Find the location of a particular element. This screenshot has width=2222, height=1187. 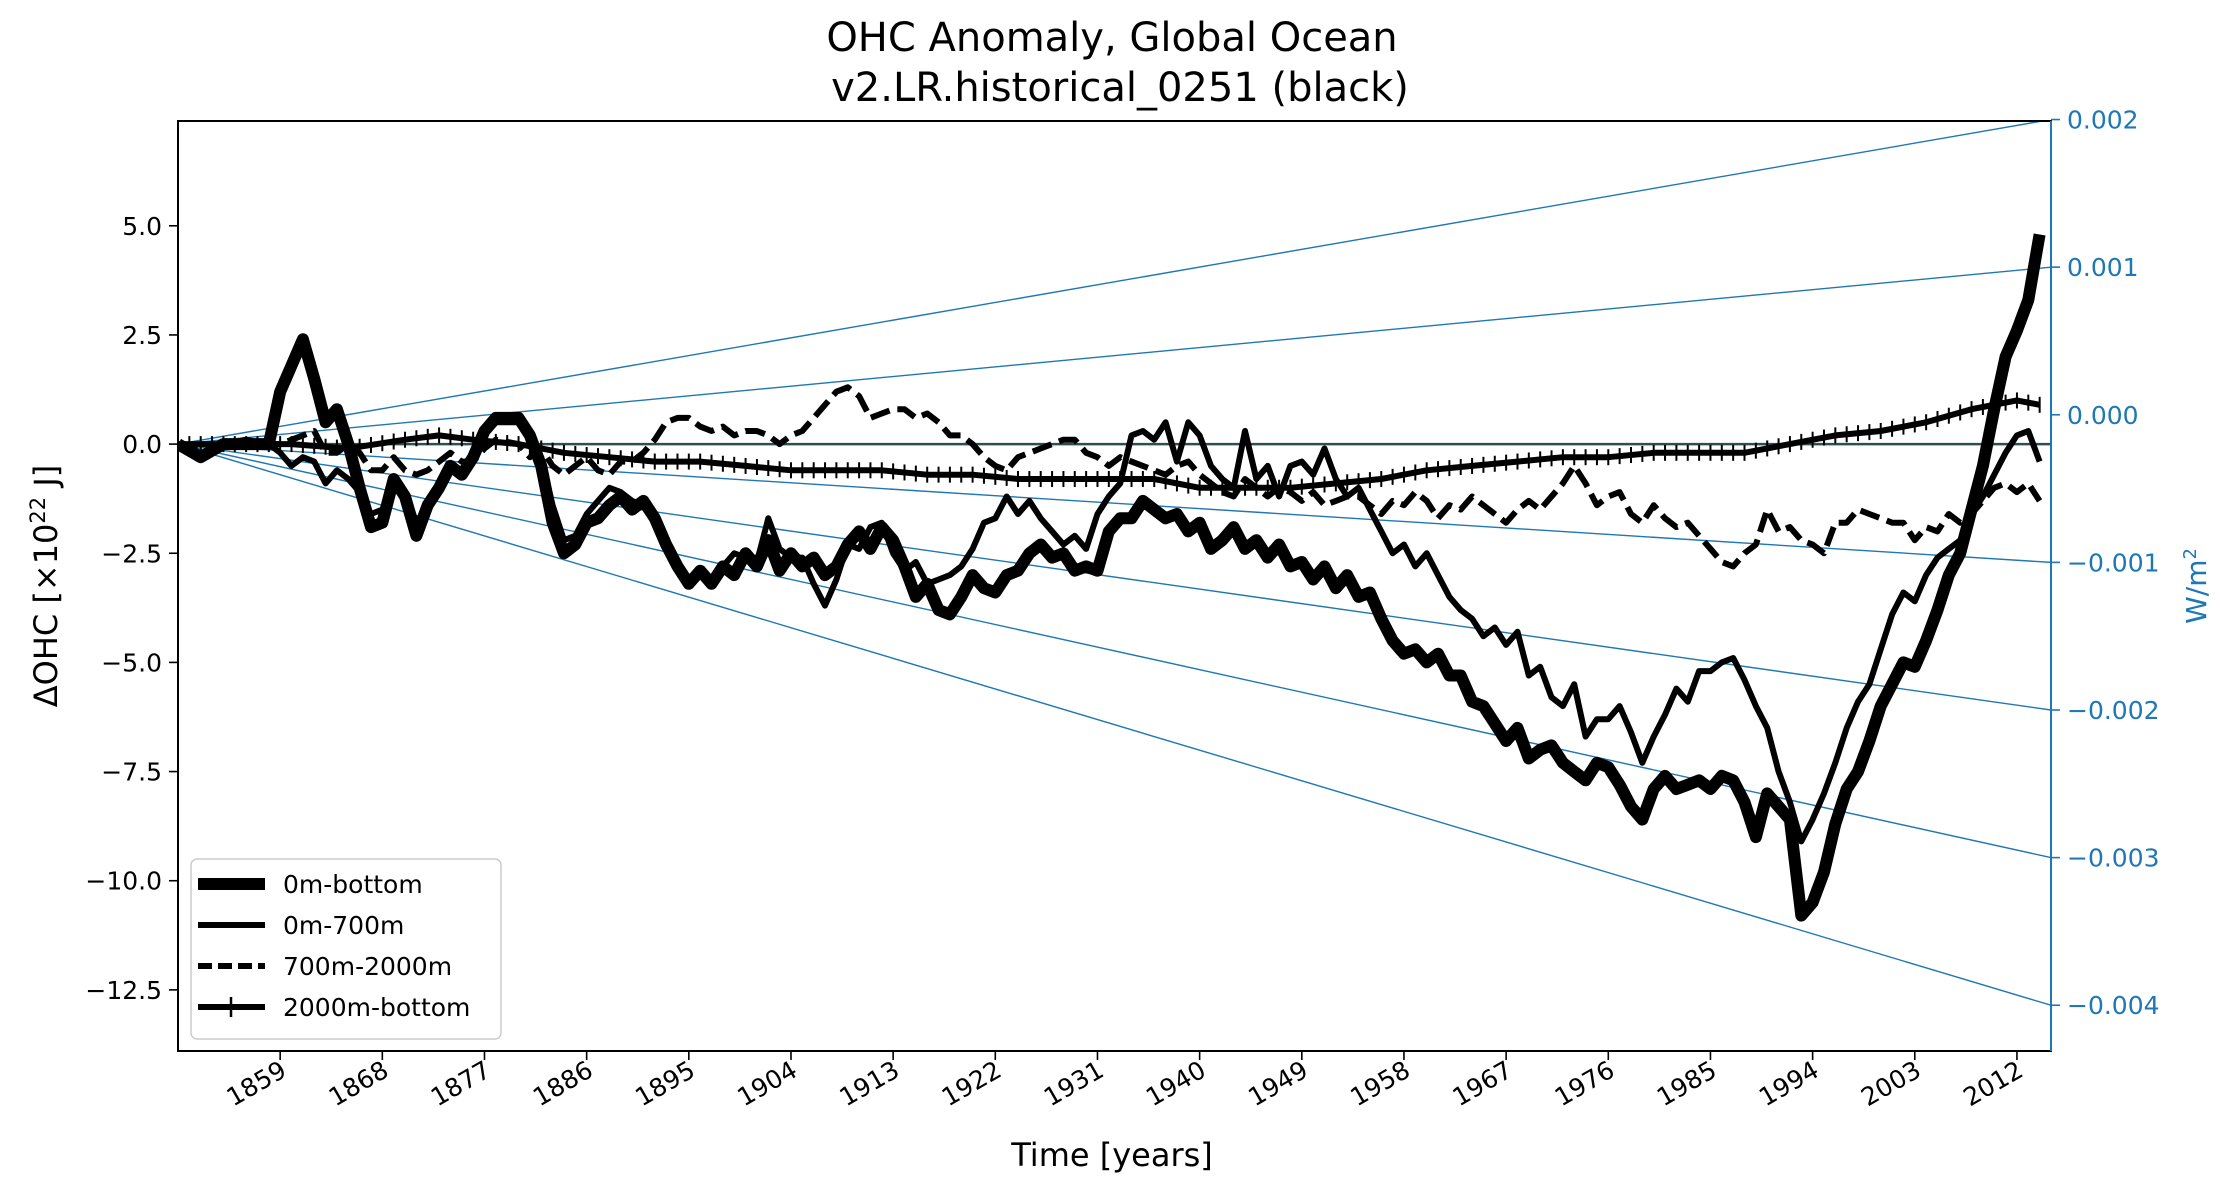

y-axis-ticks: 5.0 2.5 0.0 −2.5 −5.0 −7.5 −10.0 −12.5 is located at coordinates (131, 608).